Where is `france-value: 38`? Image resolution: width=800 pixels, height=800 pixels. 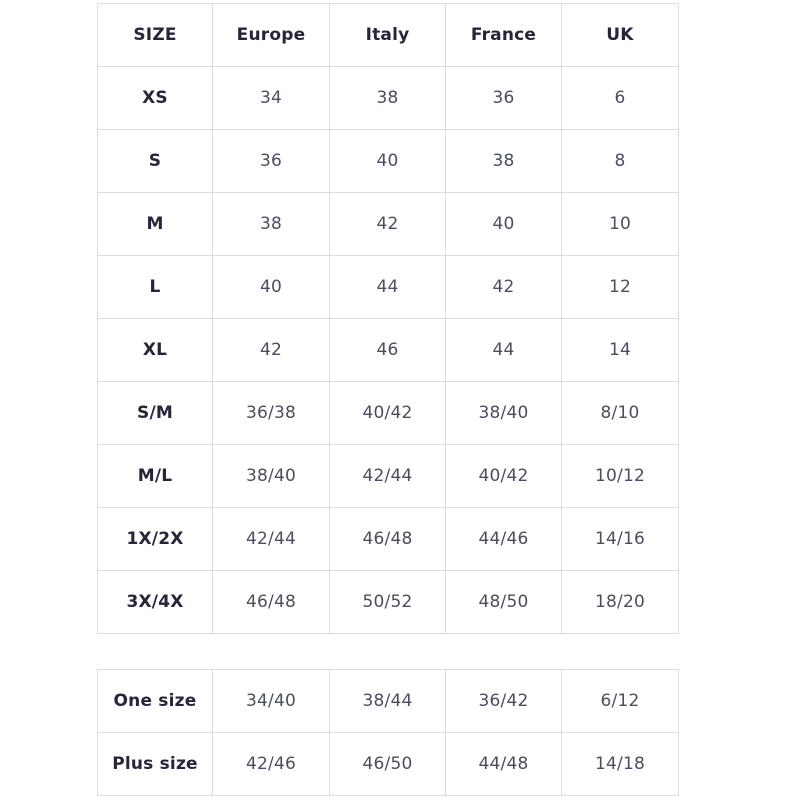 france-value: 38 is located at coordinates (503, 161).